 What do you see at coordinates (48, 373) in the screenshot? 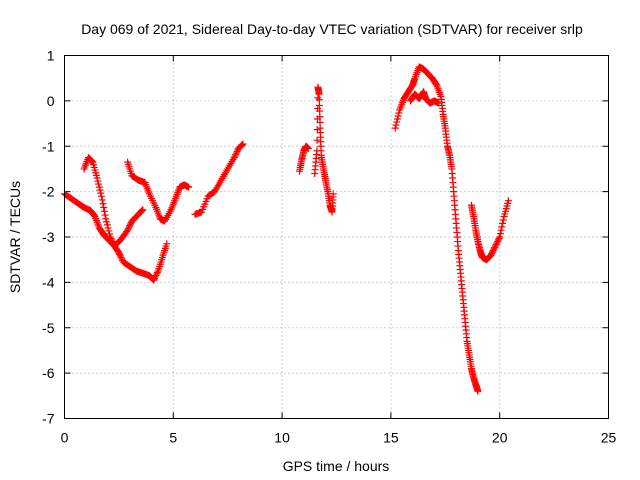
I see `y-tick-label: -6` at bounding box center [48, 373].